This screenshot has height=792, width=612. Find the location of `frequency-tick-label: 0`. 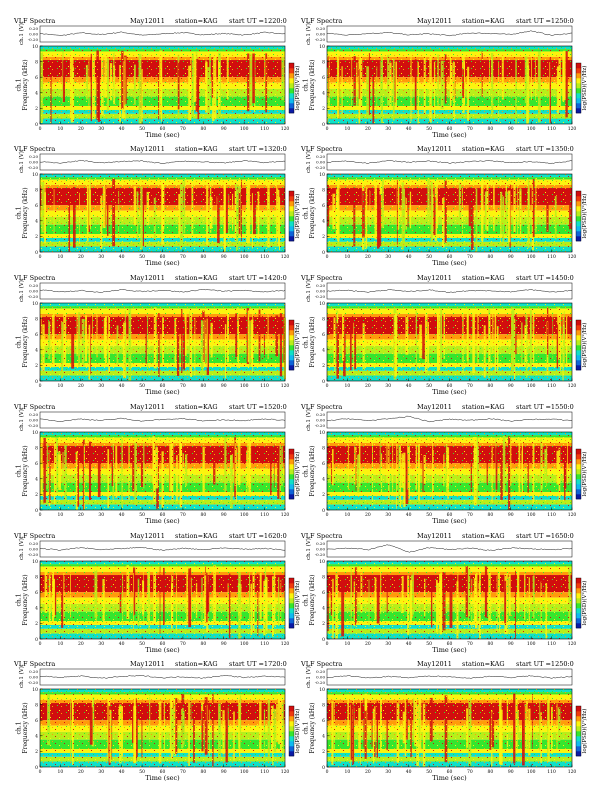

frequency-tick-label: 0 is located at coordinates (323, 253).